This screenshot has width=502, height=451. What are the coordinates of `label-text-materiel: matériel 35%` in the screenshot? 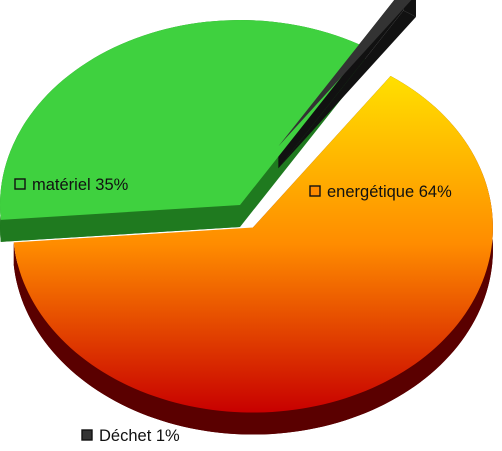 It's located at (80, 185).